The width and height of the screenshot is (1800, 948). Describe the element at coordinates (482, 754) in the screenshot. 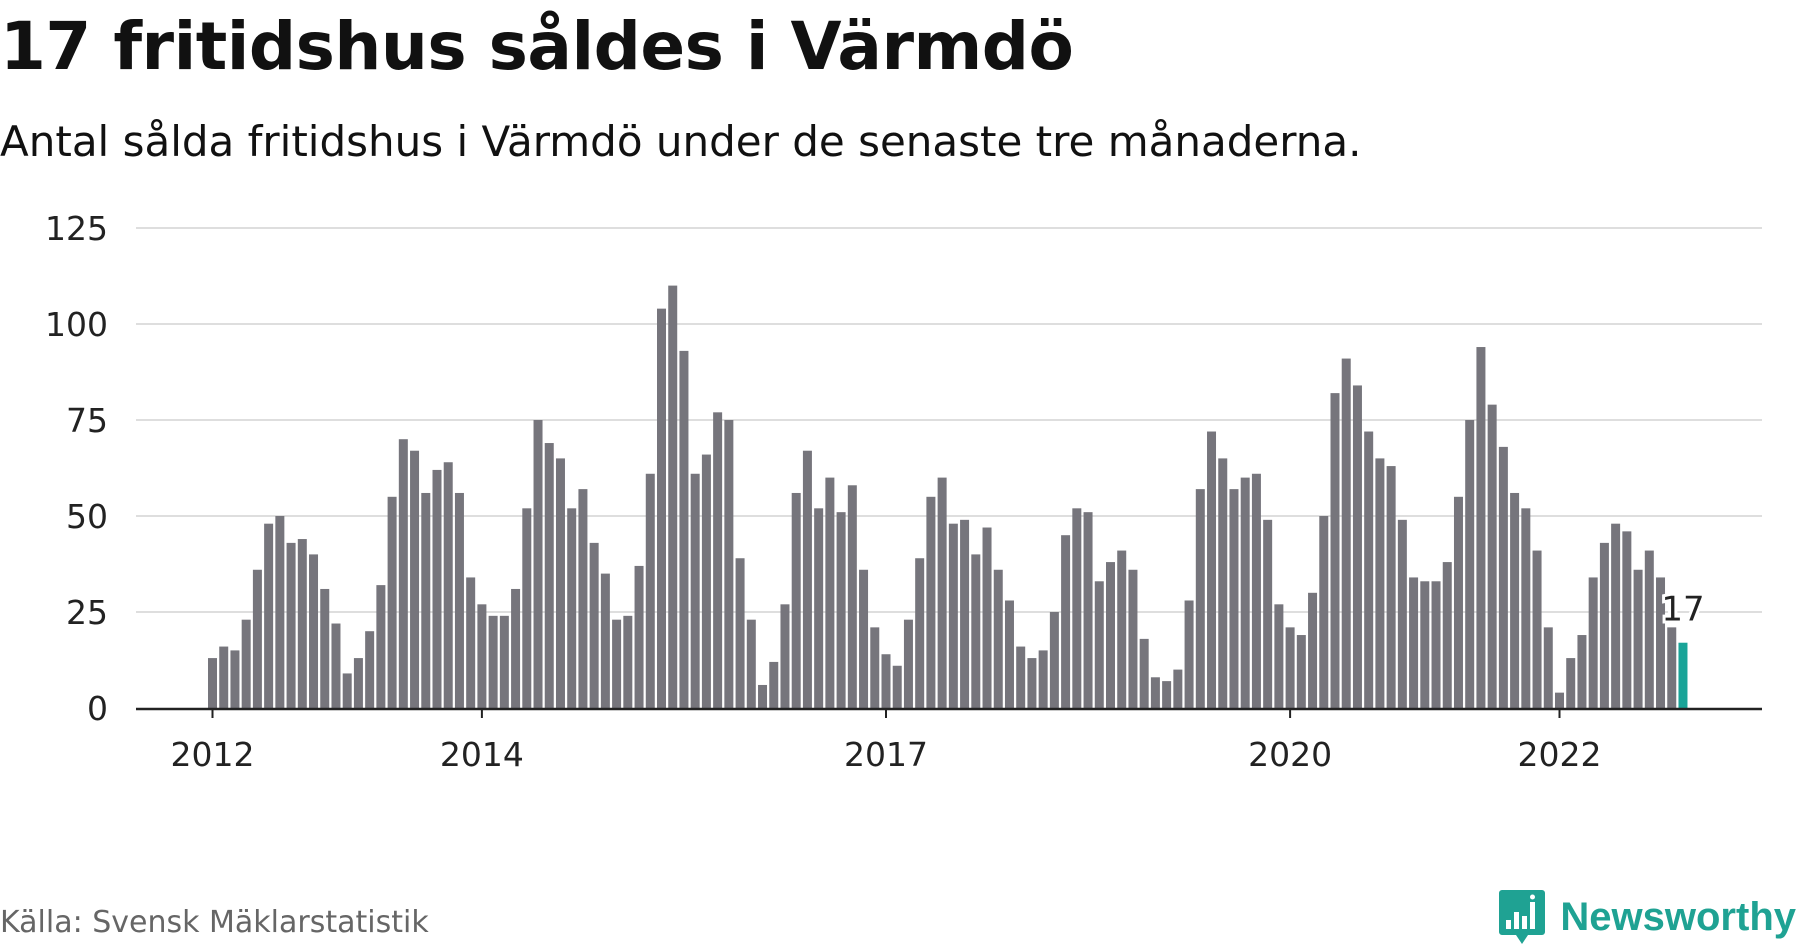

I see `x-tick-label: 2014` at that location.